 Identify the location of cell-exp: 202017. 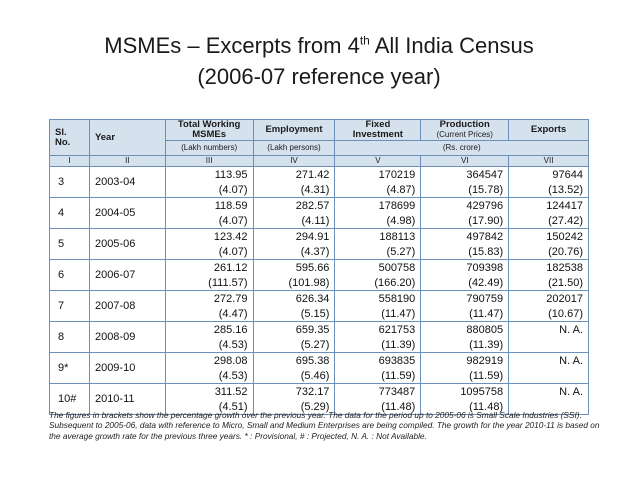
(548, 298).